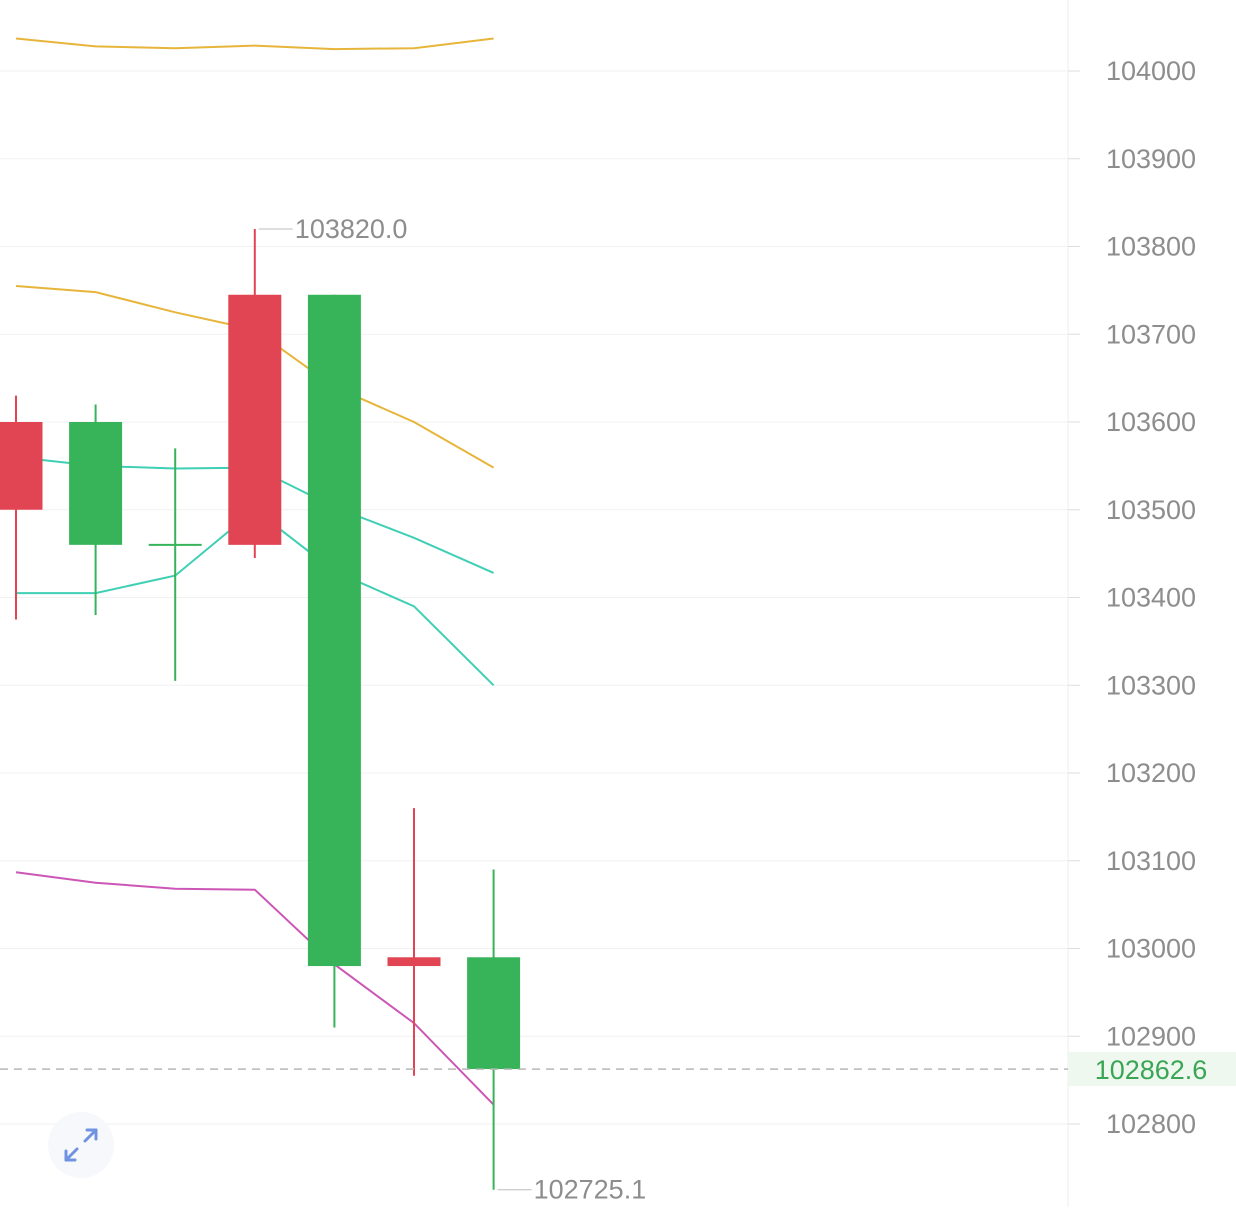 This screenshot has width=1236, height=1212. I want to click on y-tick-label: 103200, so click(1151, 773).